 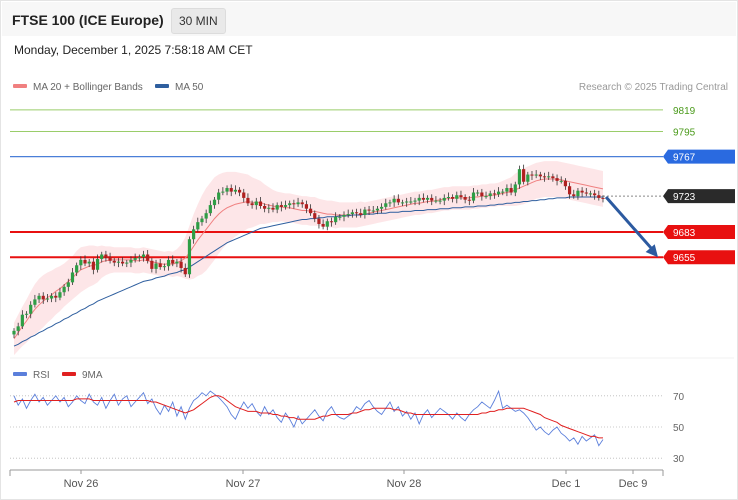 I want to click on legend-9ma-label: 9MA, so click(x=92, y=375).